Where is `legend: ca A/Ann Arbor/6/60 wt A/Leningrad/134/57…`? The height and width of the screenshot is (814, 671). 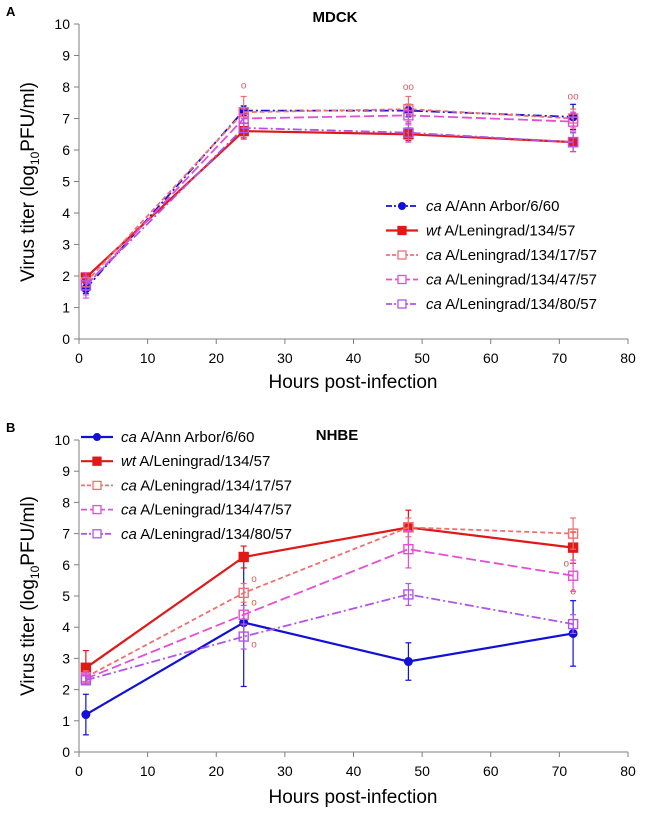
legend: ca A/Ann Arbor/6/60 wt A/Leningrad/134/57… is located at coordinates (491, 255).